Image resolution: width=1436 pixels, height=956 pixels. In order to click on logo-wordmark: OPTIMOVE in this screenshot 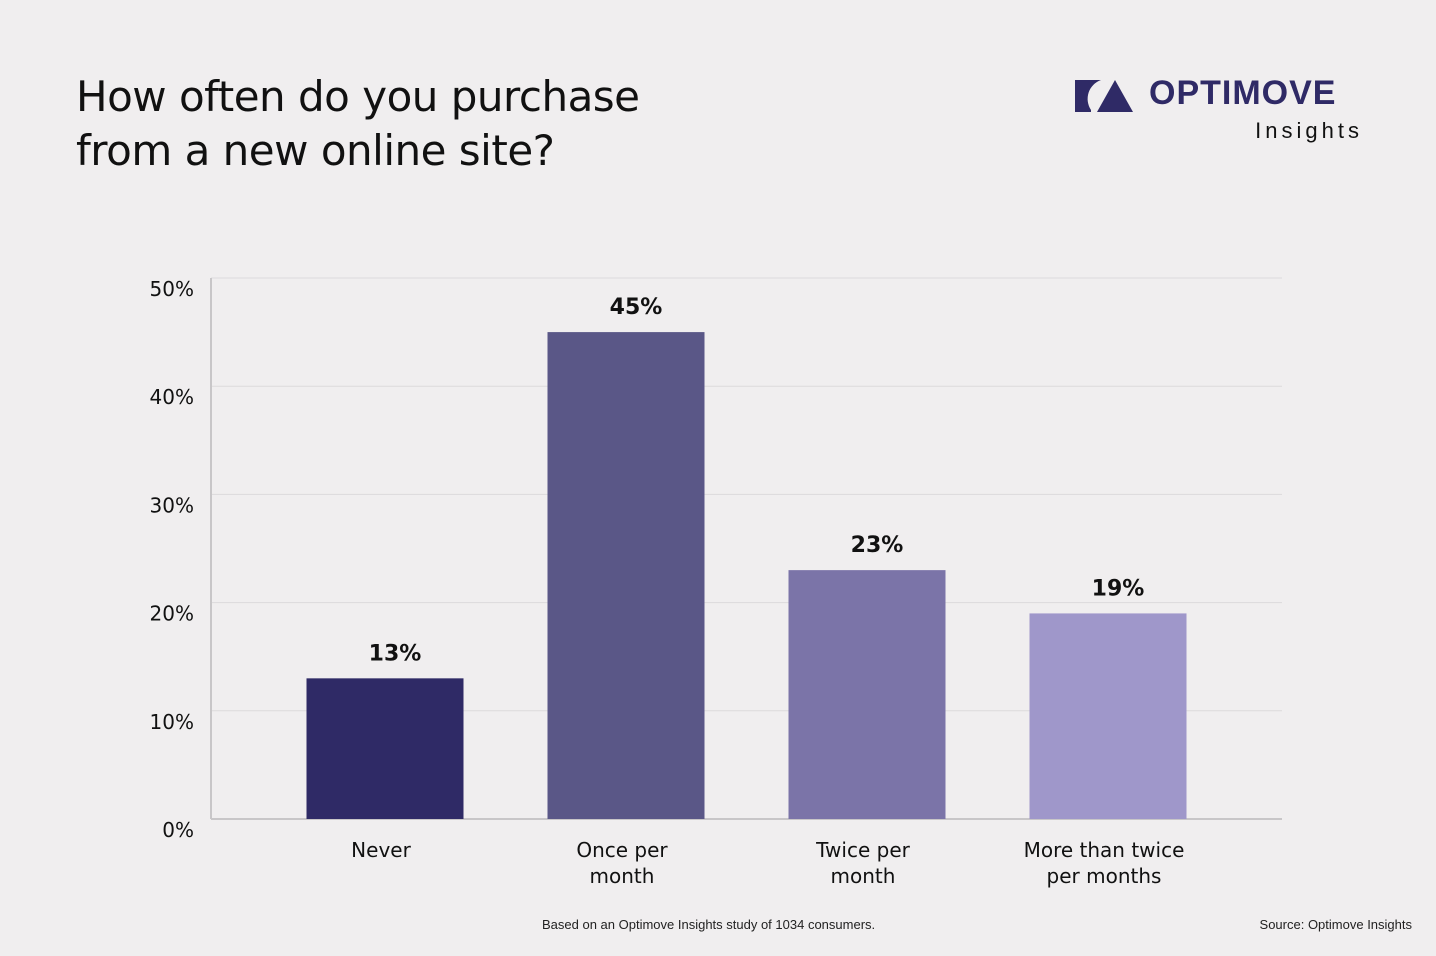, I will do `click(1243, 93)`.